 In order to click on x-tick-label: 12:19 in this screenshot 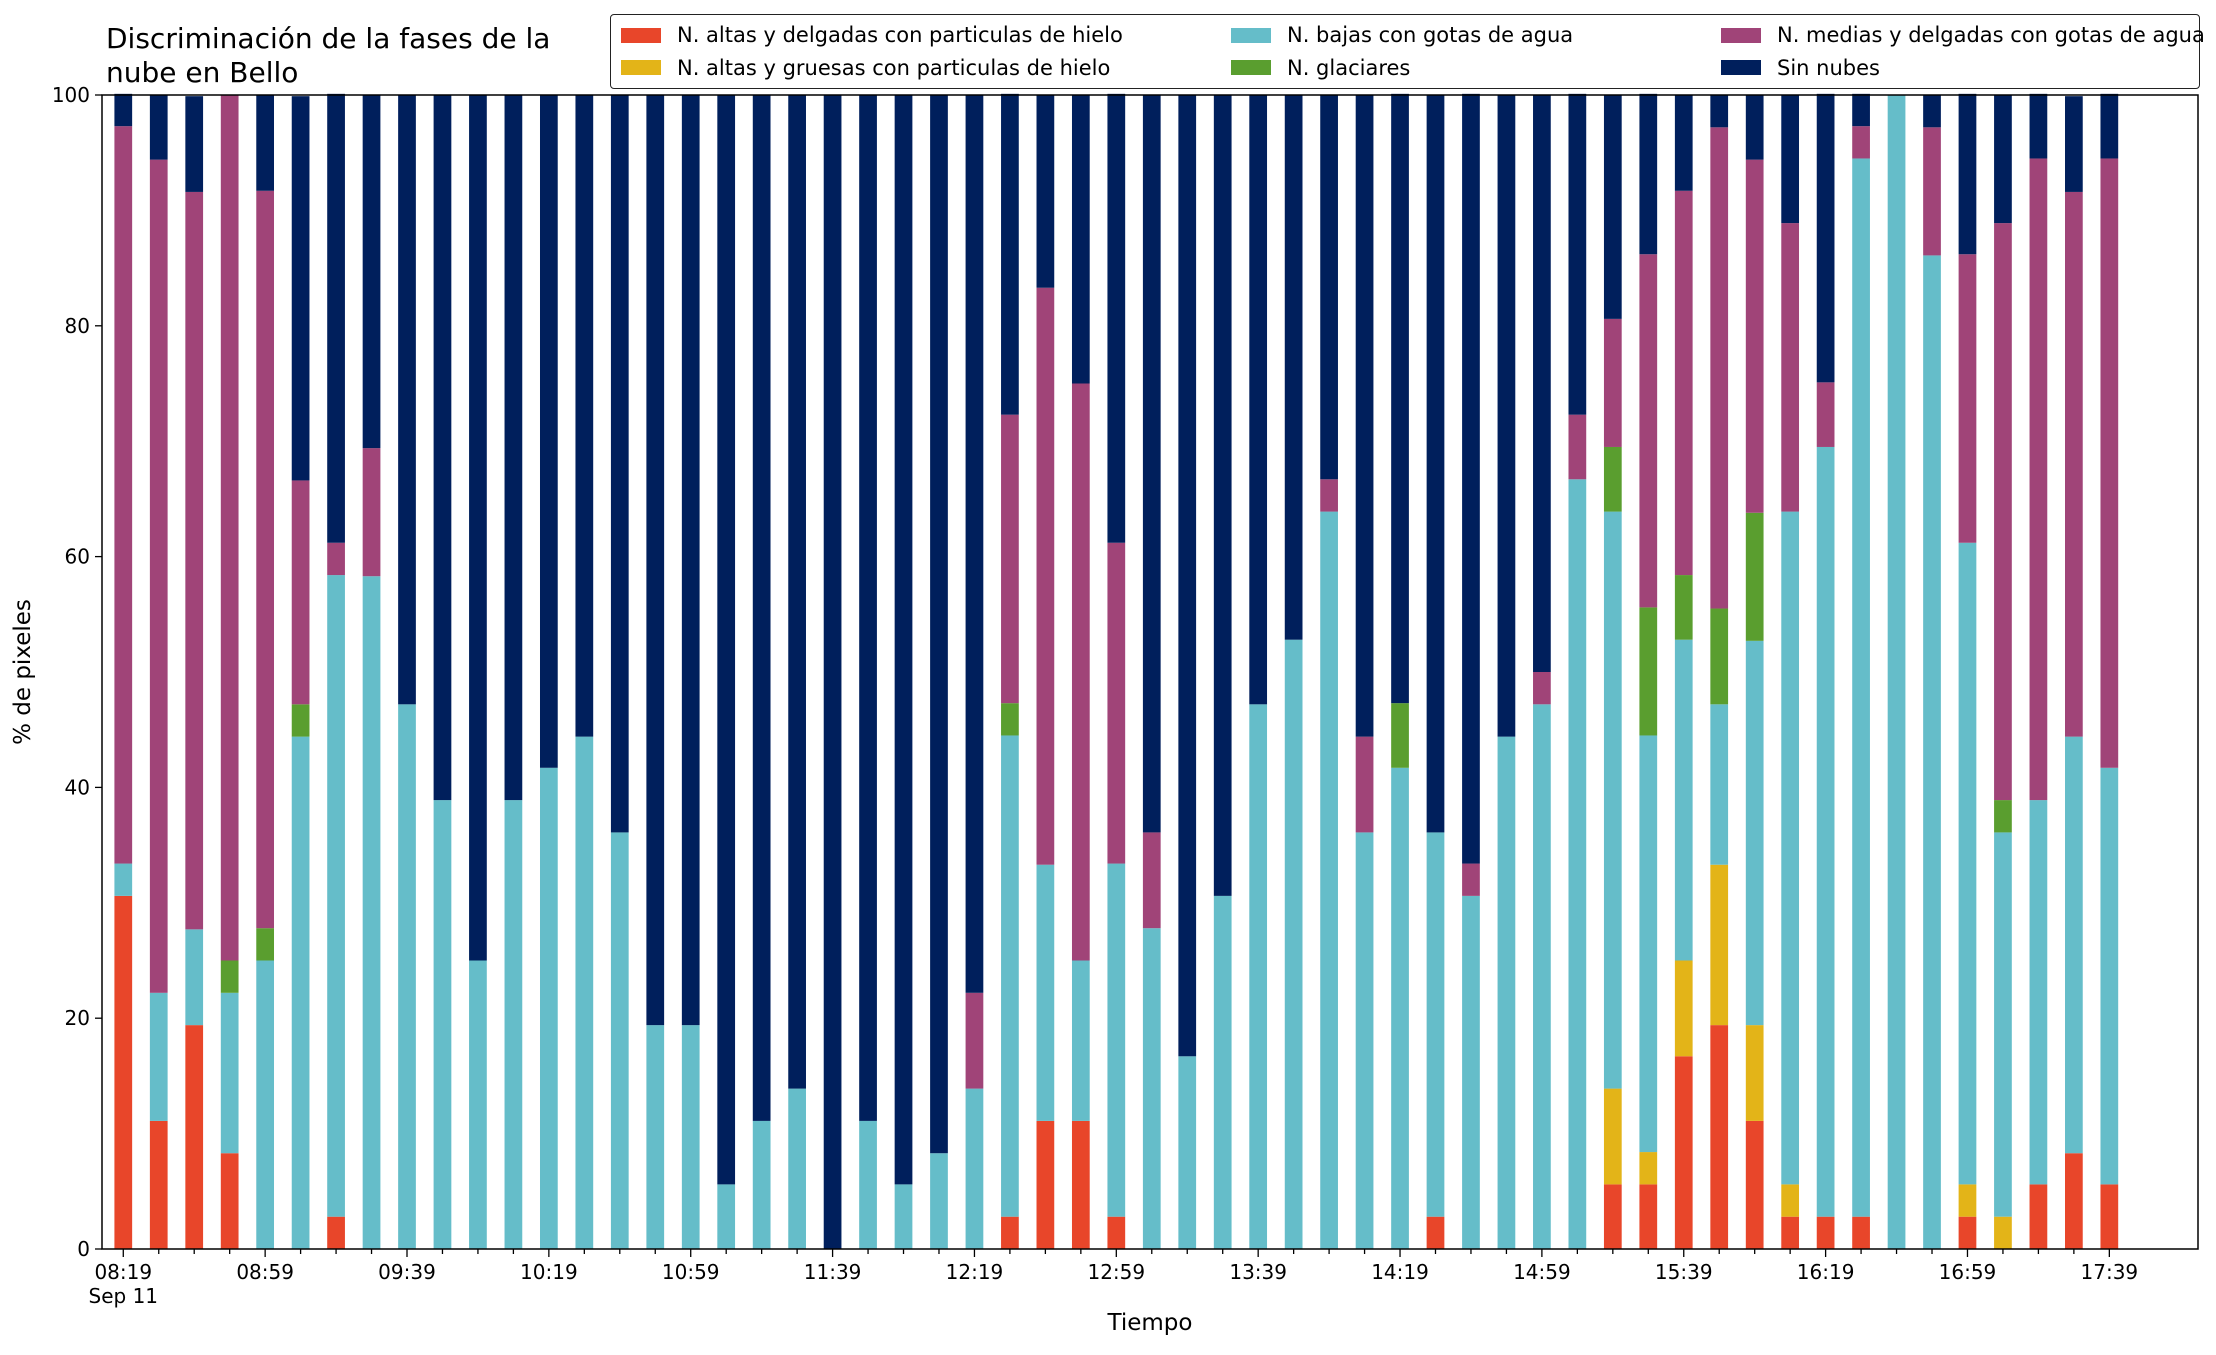, I will do `click(975, 1272)`.